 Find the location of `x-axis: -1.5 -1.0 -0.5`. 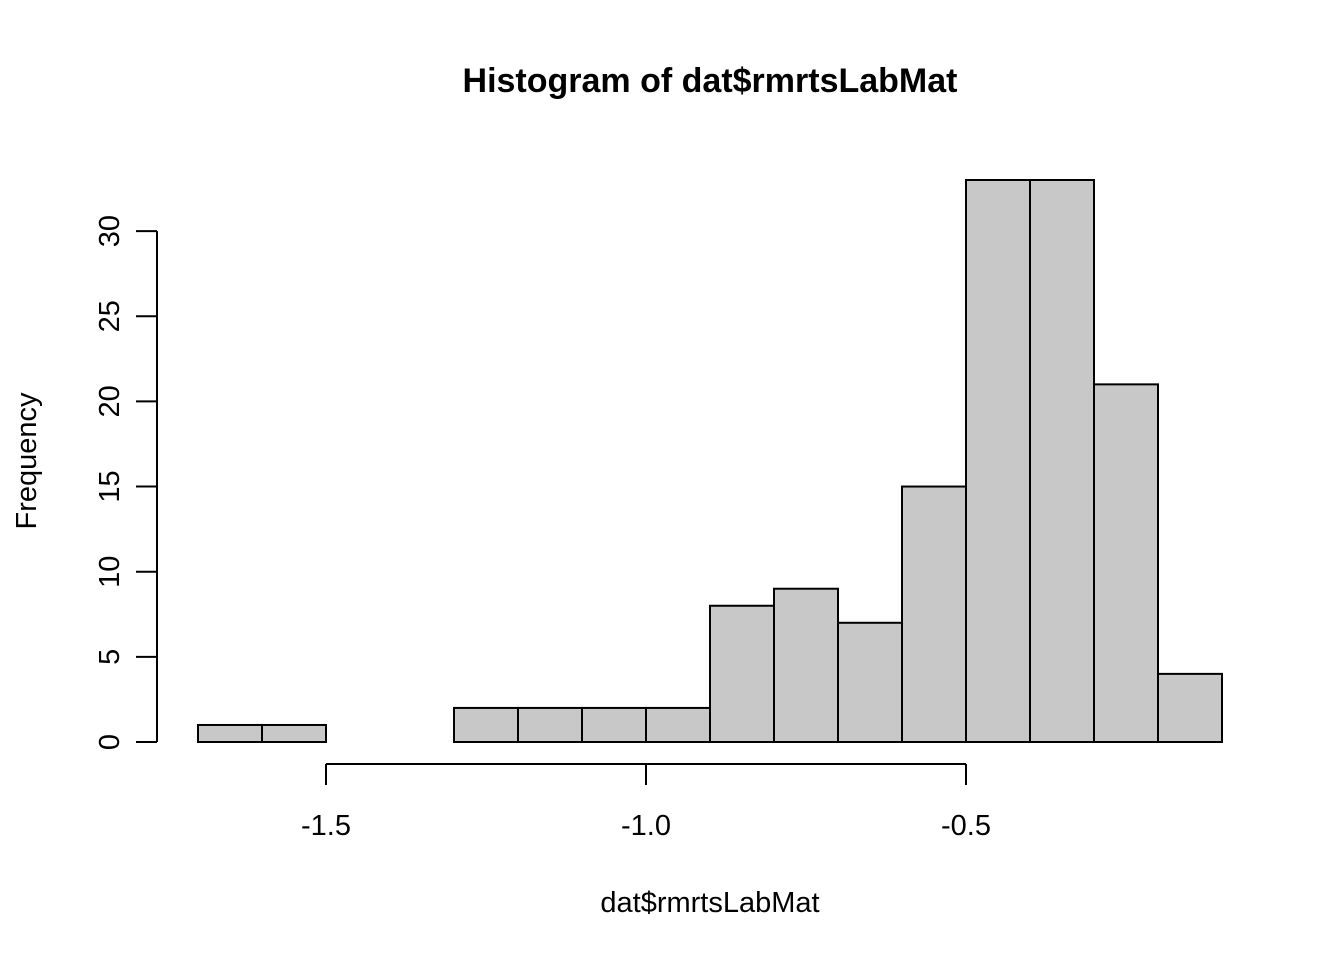

x-axis: -1.5 -1.0 -0.5 is located at coordinates (646, 802).